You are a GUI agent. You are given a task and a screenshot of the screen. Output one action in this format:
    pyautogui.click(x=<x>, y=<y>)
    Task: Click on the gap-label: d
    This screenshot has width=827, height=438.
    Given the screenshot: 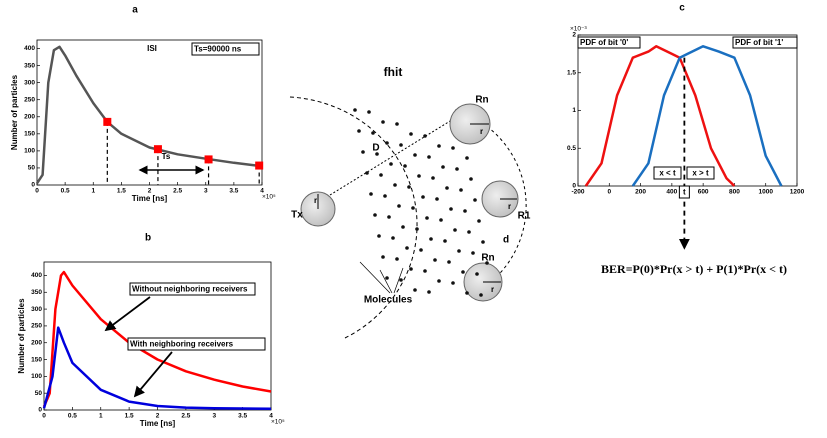 What is the action you would take?
    pyautogui.click(x=506, y=240)
    